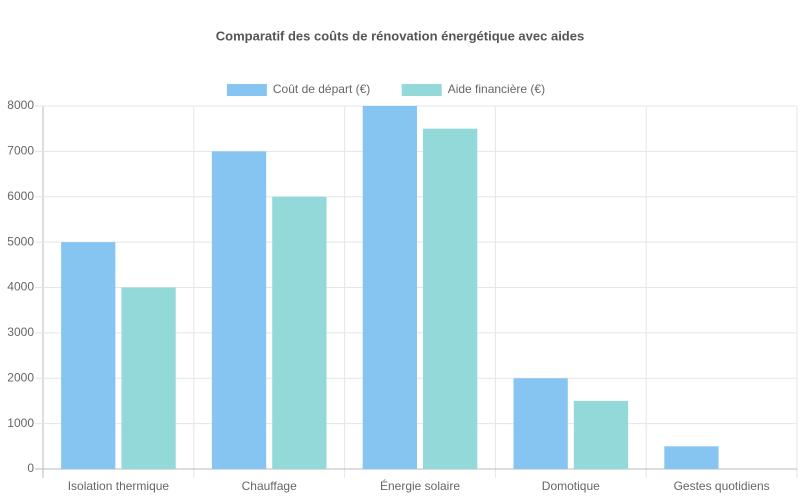  I want to click on x-tick-label: Énergie solaire, so click(420, 485).